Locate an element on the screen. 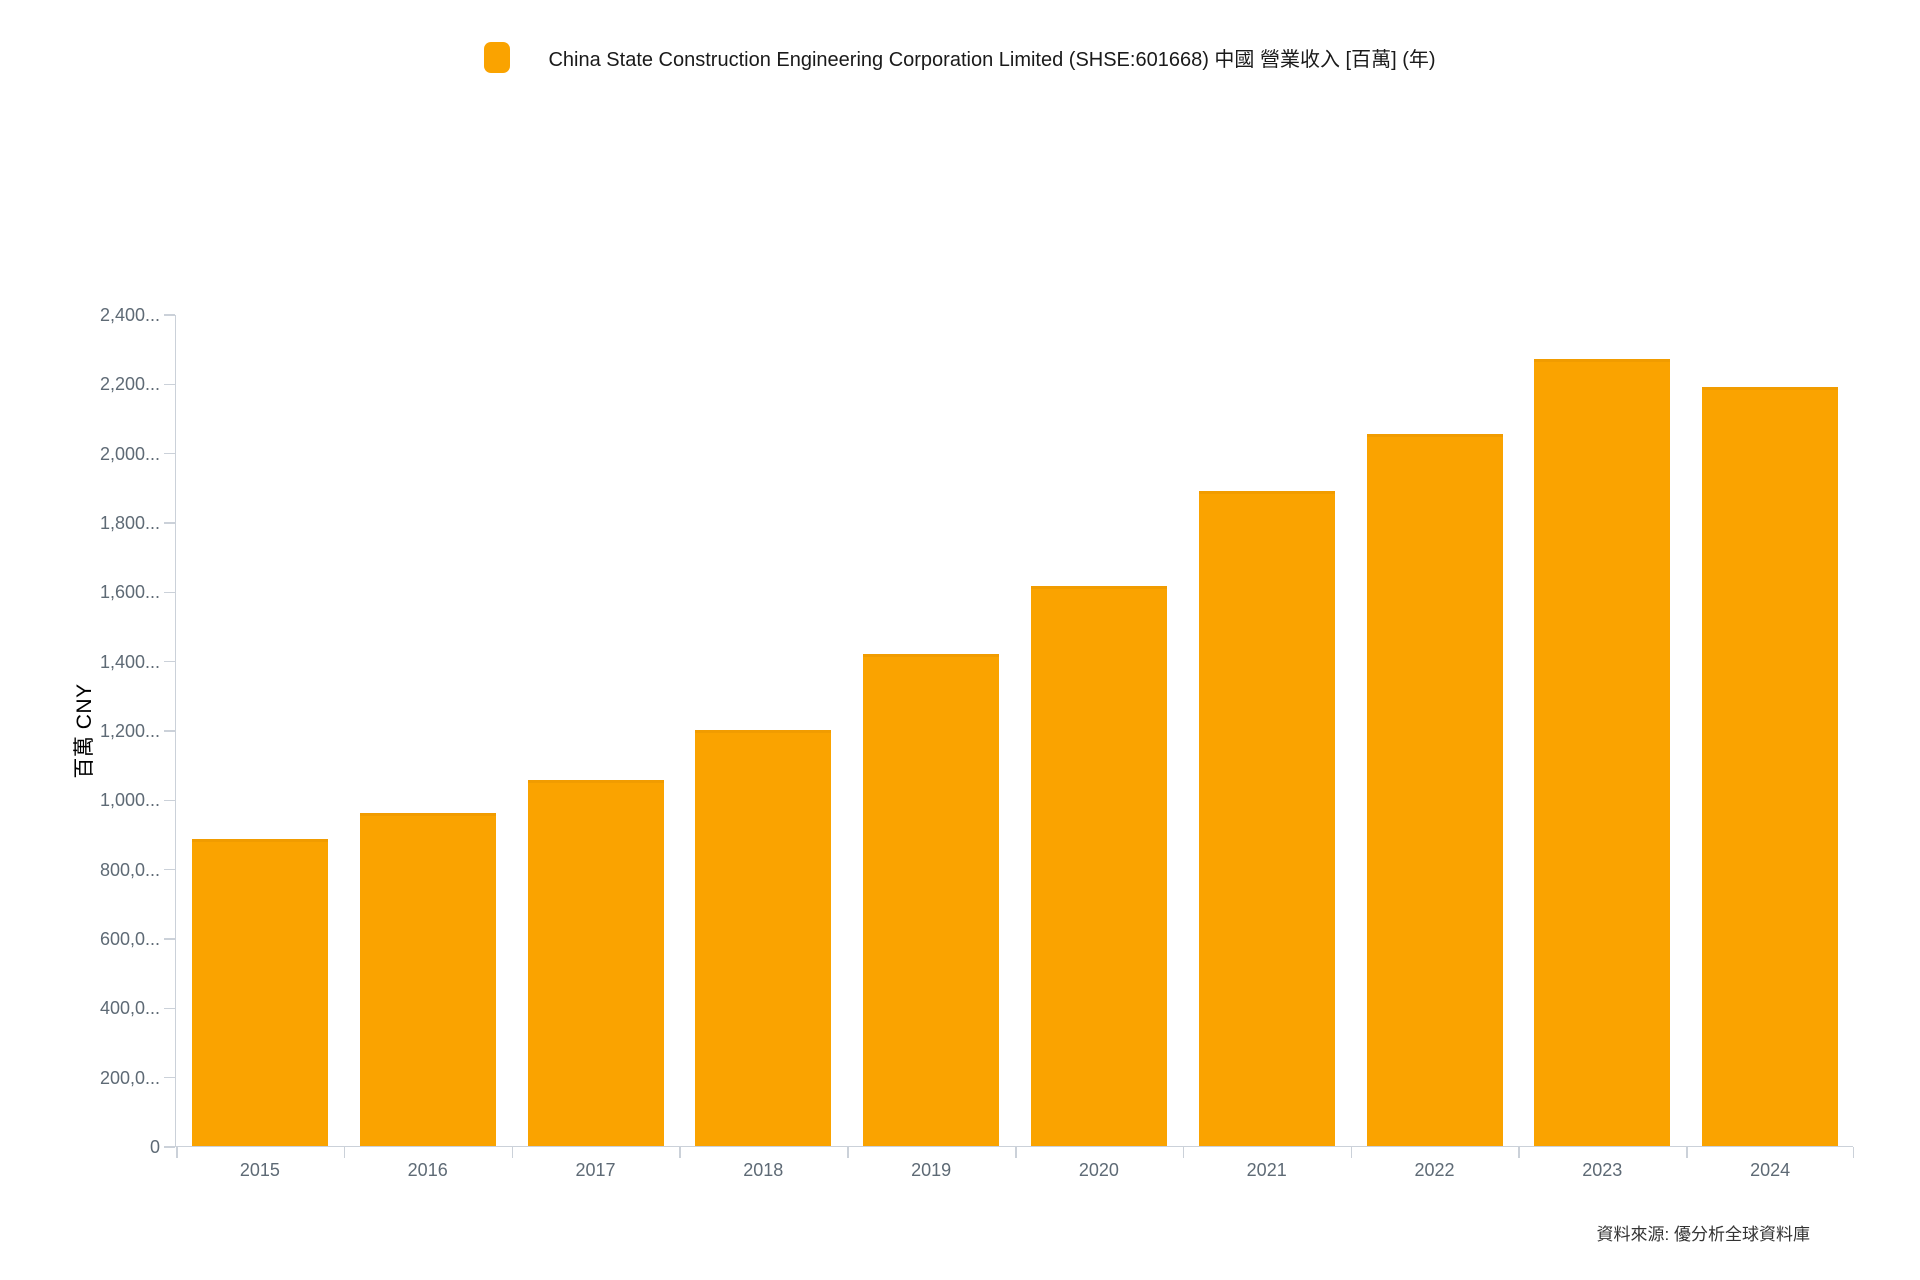 This screenshot has width=1920, height=1280. x-axis-label: 2021 is located at coordinates (1266, 1170).